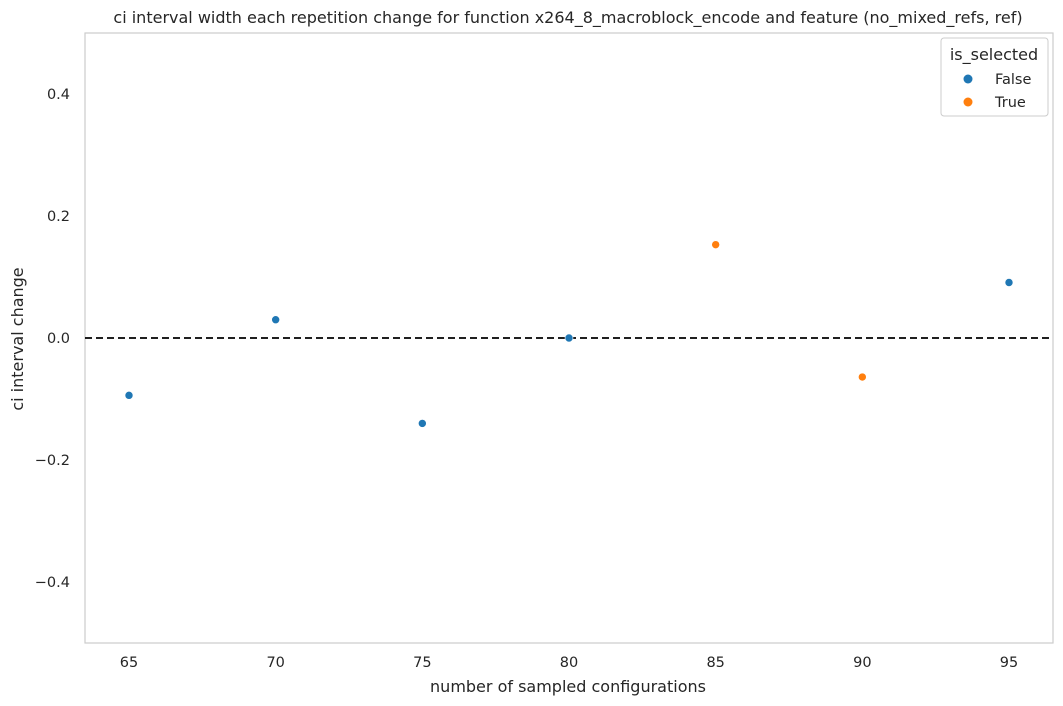 The height and width of the screenshot is (706, 1063). What do you see at coordinates (994, 55) in the screenshot?
I see `legend-title: is_selected` at bounding box center [994, 55].